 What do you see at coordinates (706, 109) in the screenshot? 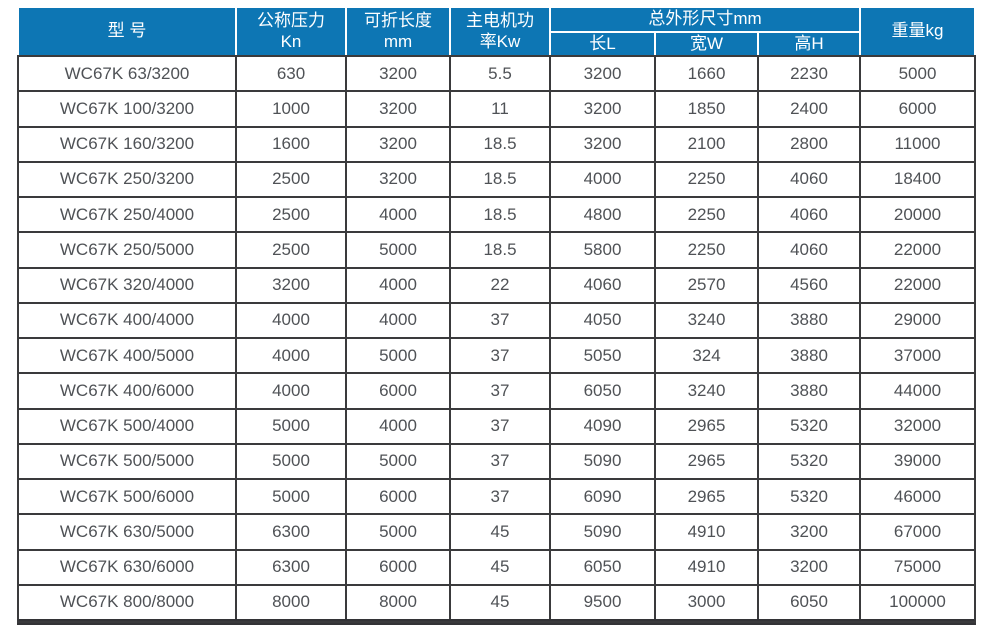
I see `value-cell: 1850` at bounding box center [706, 109].